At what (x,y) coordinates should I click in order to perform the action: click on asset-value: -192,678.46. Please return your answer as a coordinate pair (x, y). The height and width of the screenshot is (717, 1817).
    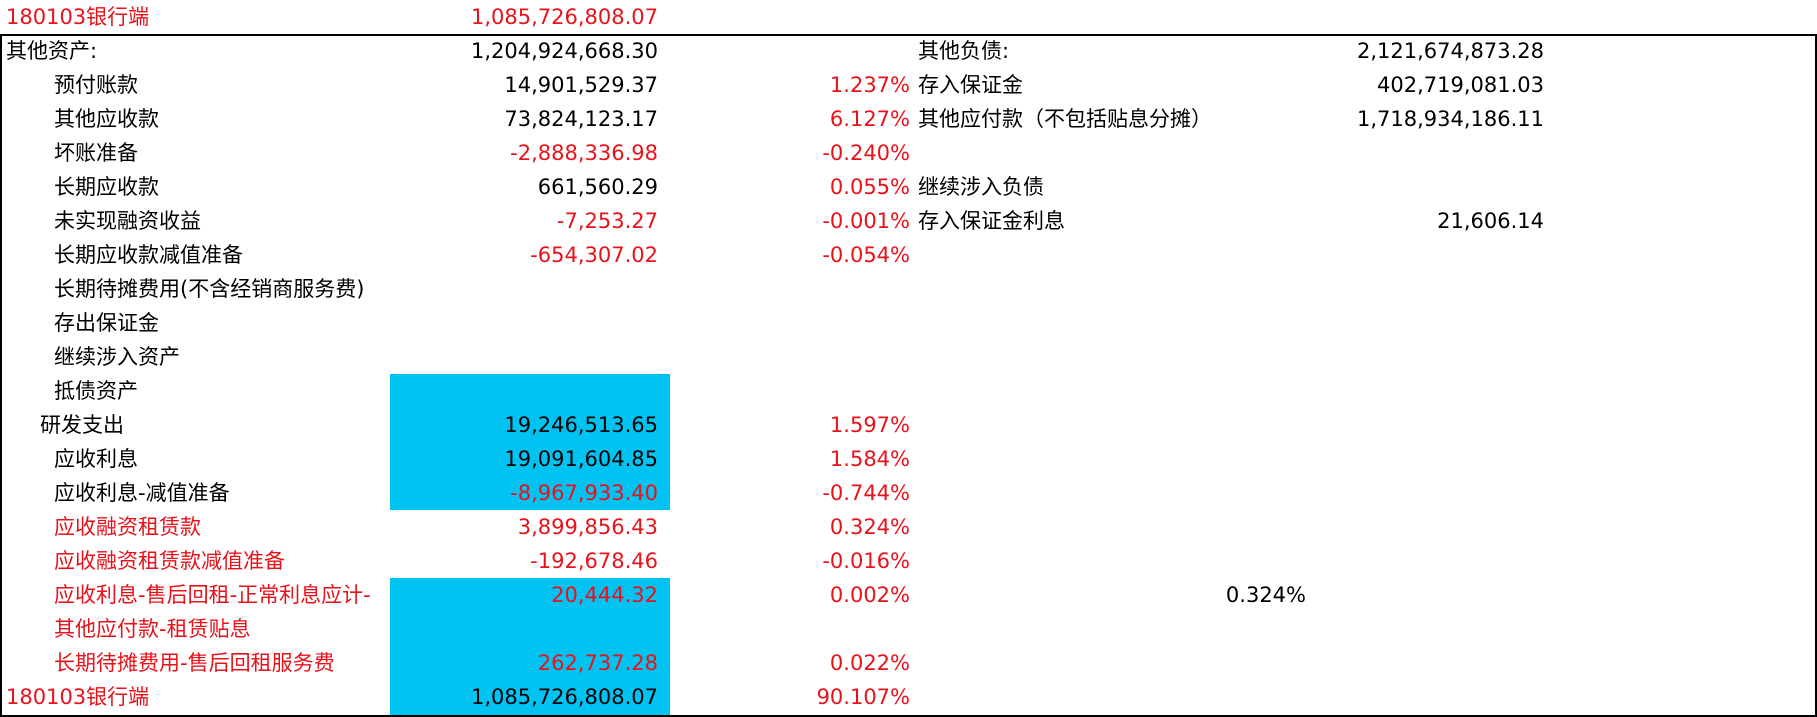
    Looking at the image, I should click on (594, 561).